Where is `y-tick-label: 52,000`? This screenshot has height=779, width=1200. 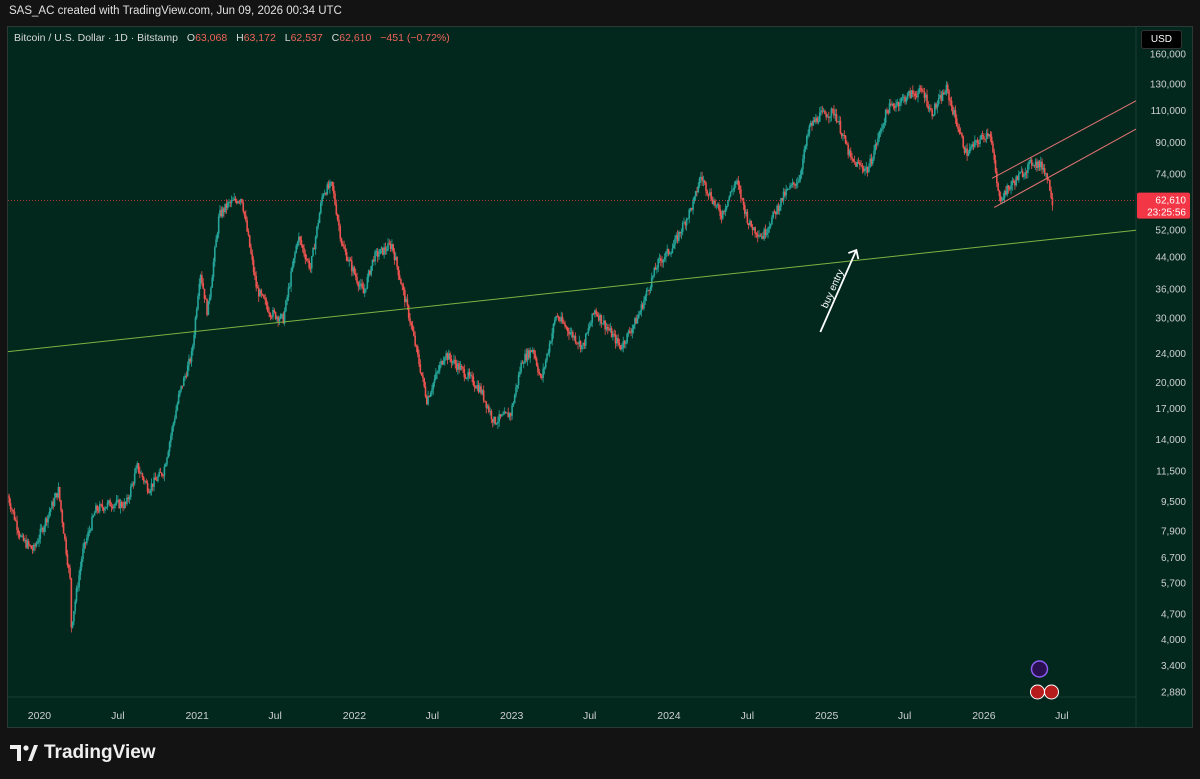
y-tick-label: 52,000 is located at coordinates (1170, 231).